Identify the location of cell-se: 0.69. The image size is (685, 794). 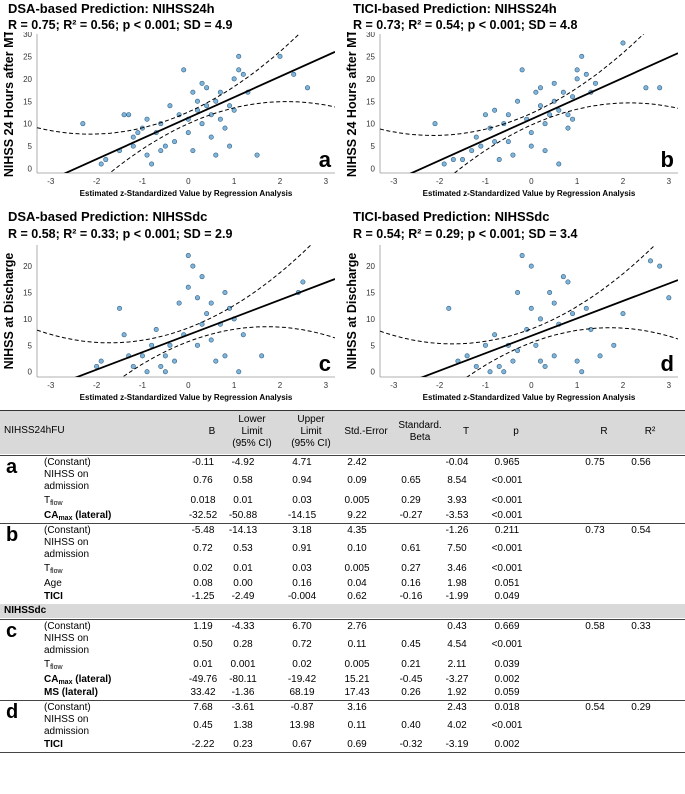
(357, 744).